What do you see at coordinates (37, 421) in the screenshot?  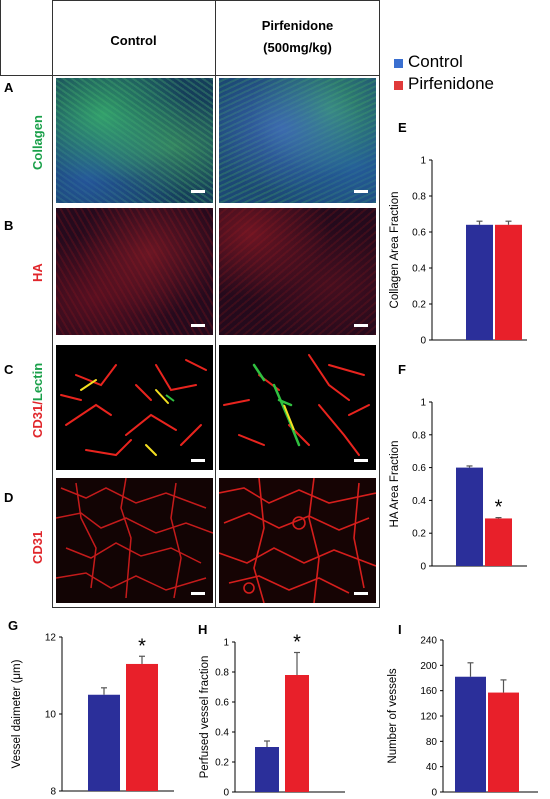 I see `row-label-cd31-text: CD31` at bounding box center [37, 421].